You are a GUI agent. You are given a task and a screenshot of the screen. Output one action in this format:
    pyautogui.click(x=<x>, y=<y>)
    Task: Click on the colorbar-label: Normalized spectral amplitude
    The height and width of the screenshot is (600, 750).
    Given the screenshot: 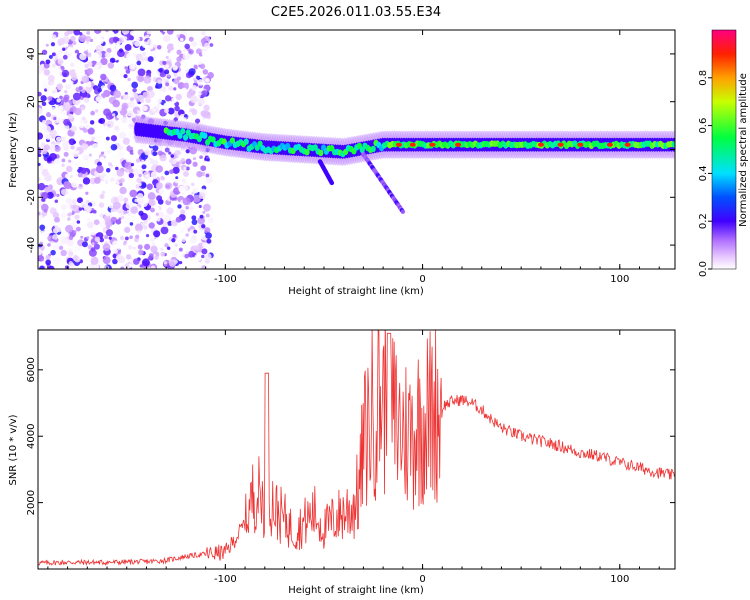 What is the action you would take?
    pyautogui.click(x=743, y=150)
    